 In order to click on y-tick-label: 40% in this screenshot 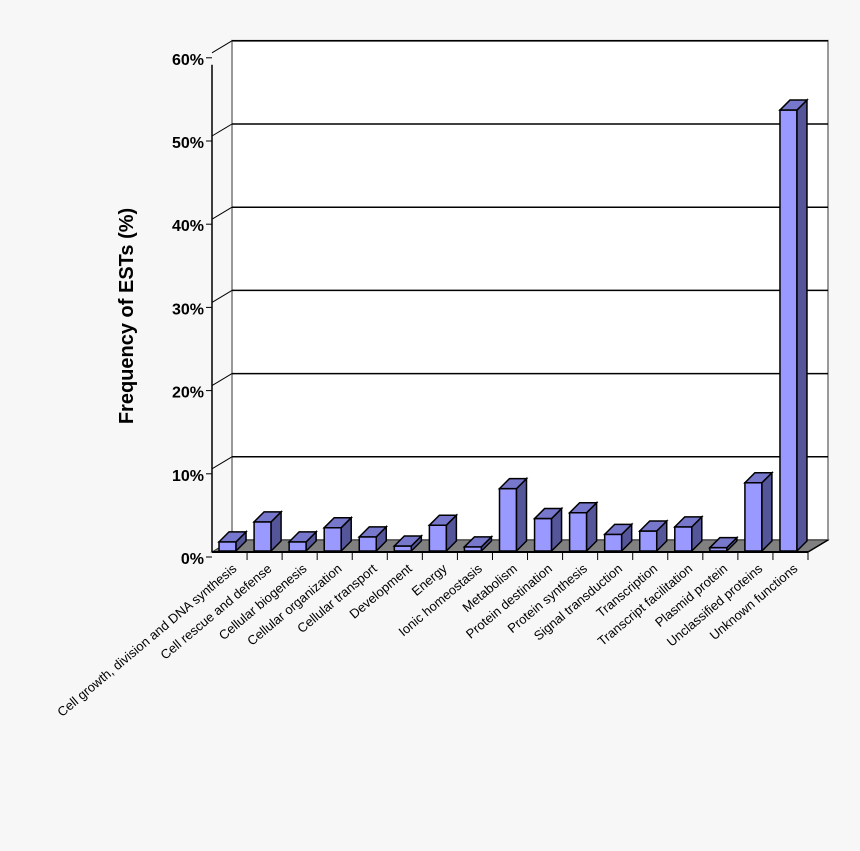, I will do `click(188, 226)`.